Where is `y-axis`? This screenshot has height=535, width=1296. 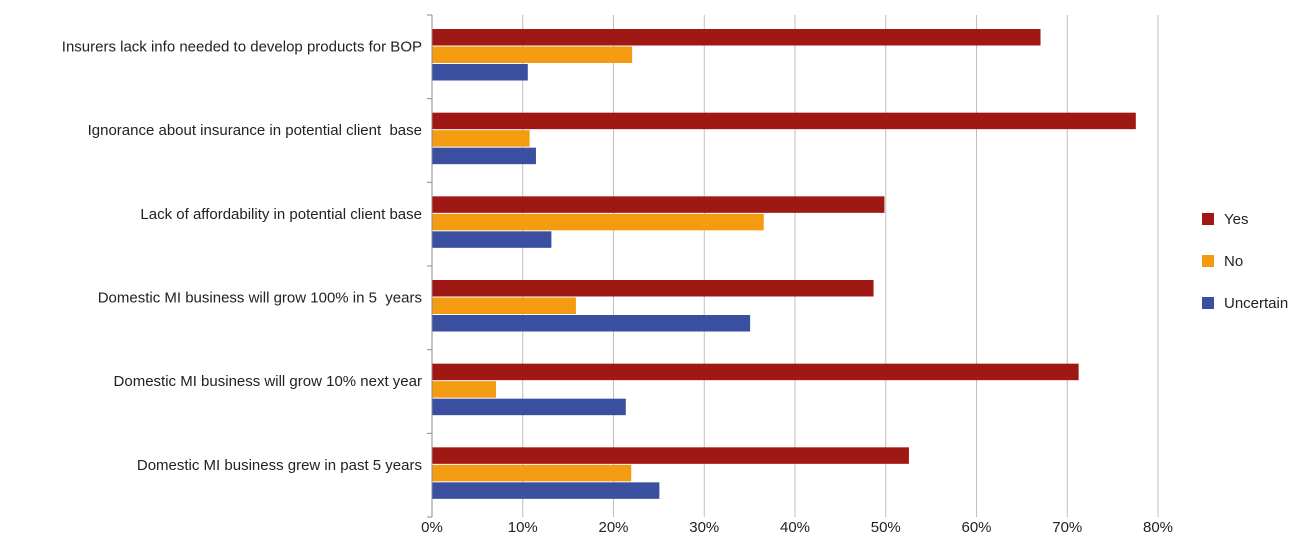 y-axis is located at coordinates (430, 266).